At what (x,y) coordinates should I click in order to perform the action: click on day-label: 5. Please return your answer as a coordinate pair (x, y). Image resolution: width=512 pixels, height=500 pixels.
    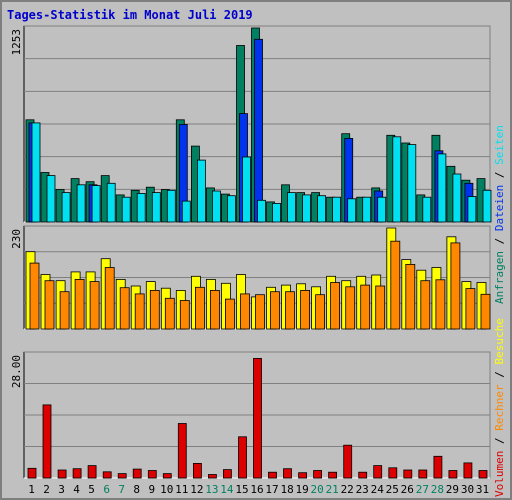
    Looking at the image, I should click on (91, 489).